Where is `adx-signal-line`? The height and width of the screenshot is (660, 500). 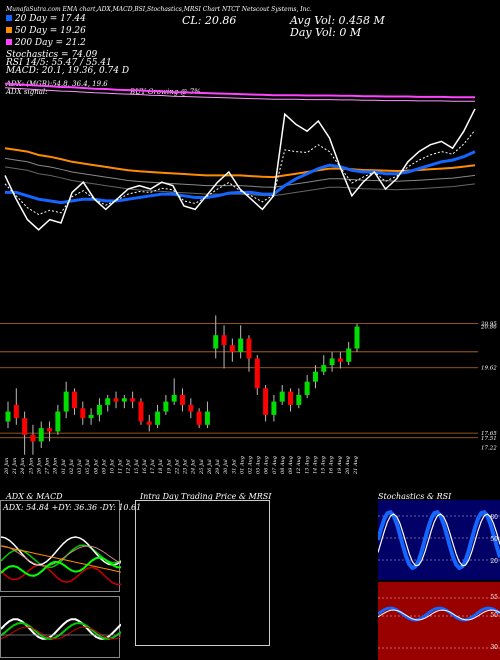 adx-signal-line is located at coordinates (61, 566).